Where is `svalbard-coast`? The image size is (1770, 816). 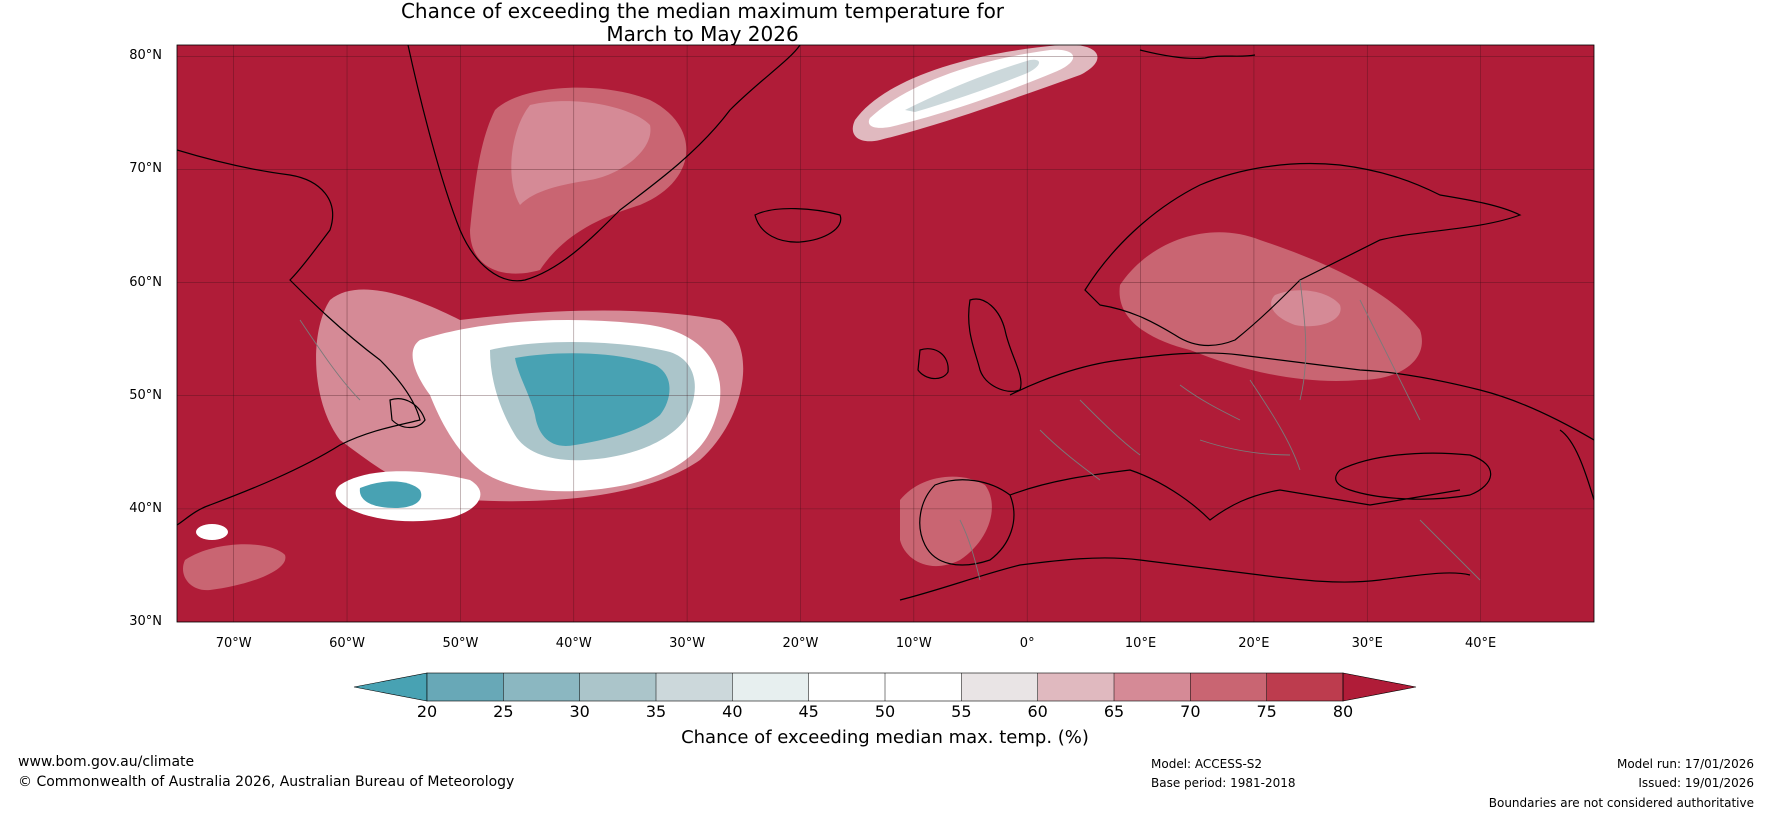
svalbard-coast is located at coordinates (1197, 54).